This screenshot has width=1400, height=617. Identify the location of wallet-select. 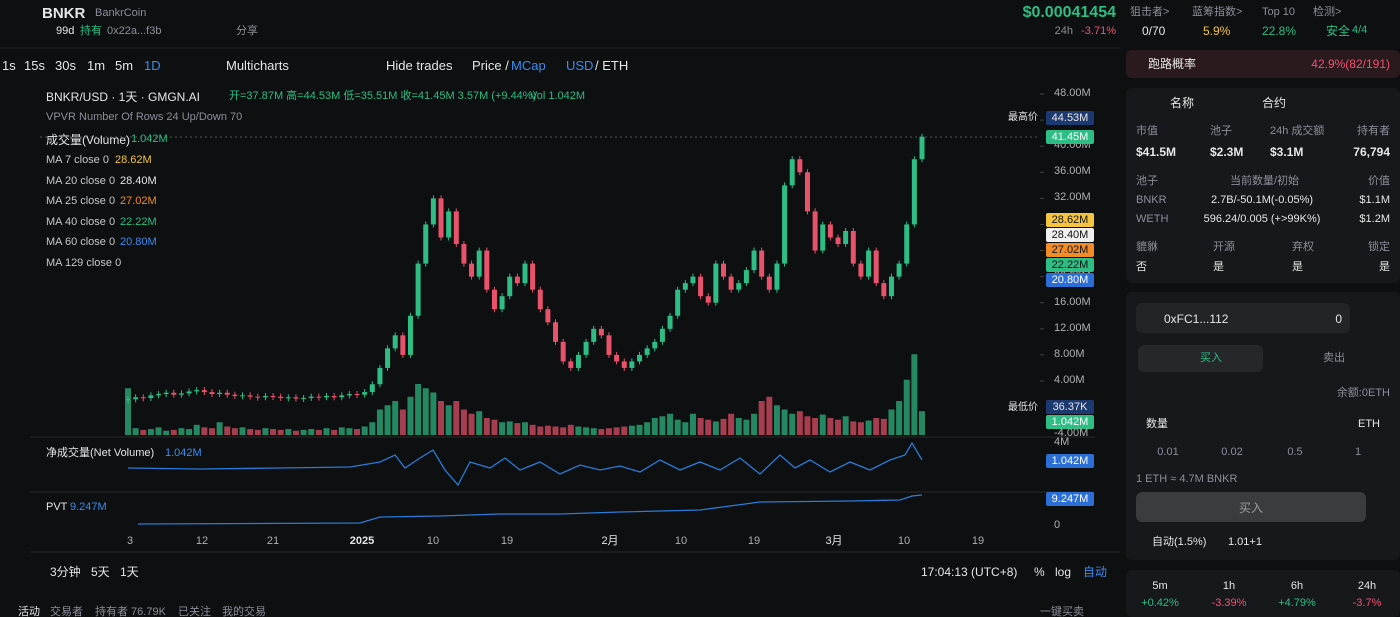
(1243, 318).